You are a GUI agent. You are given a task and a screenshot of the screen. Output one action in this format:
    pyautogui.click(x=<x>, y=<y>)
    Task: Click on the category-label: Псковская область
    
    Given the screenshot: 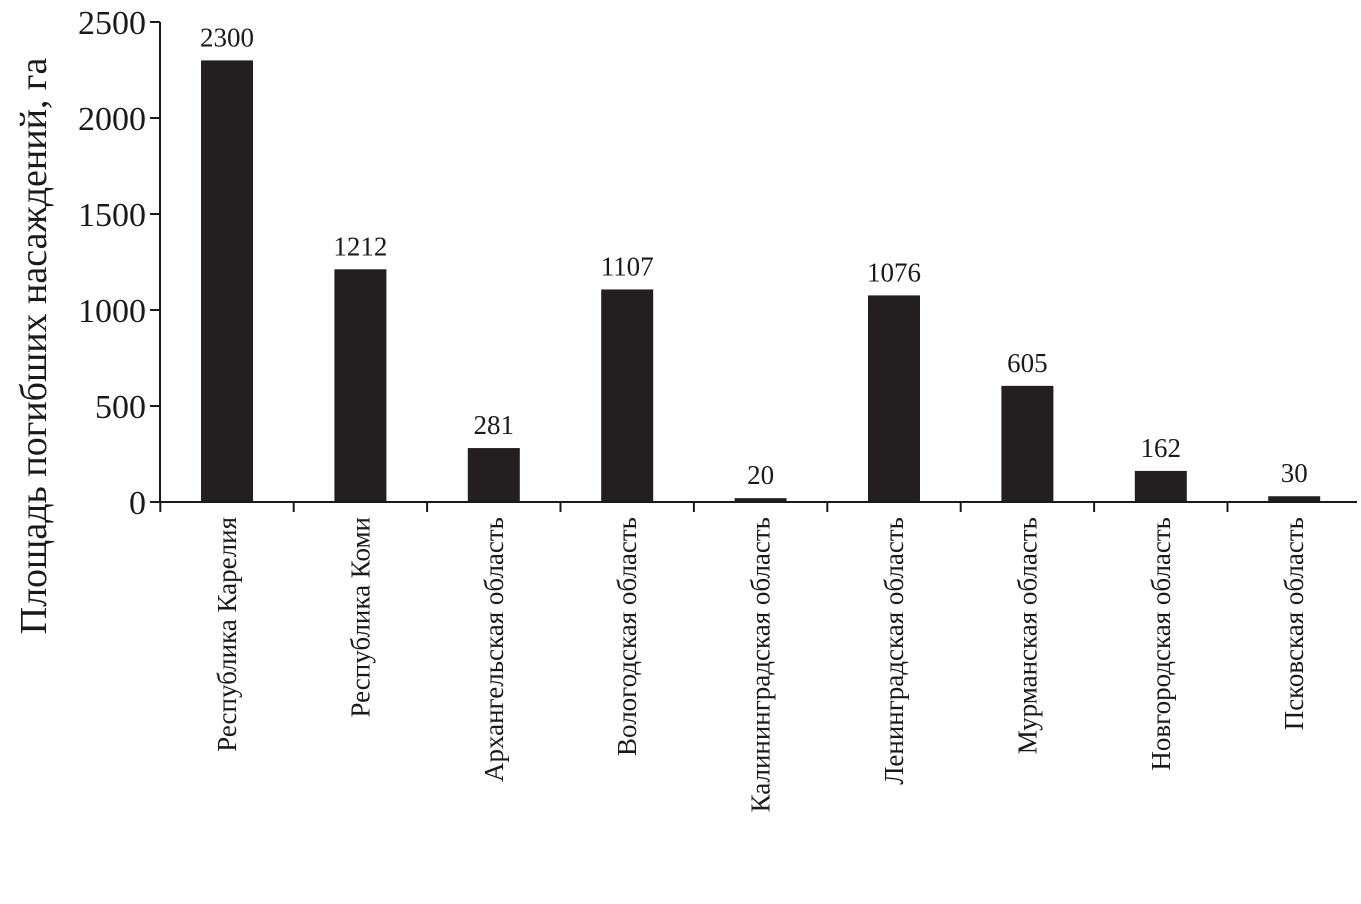 What is the action you would take?
    pyautogui.click(x=1294, y=623)
    